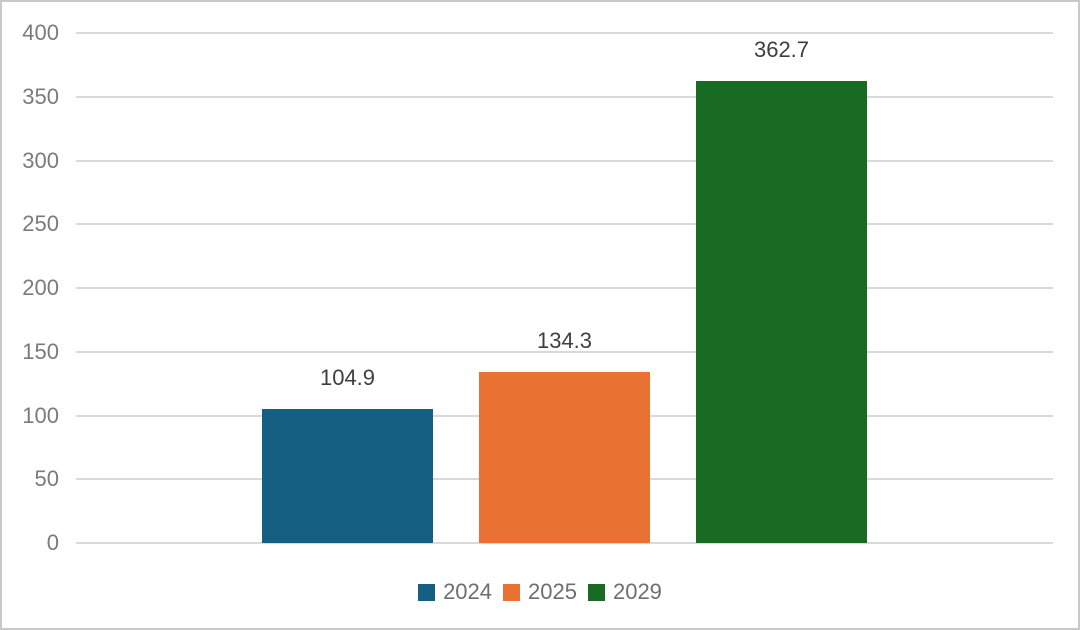  What do you see at coordinates (46, 479) in the screenshot?
I see `y-tick-label-50: 50` at bounding box center [46, 479].